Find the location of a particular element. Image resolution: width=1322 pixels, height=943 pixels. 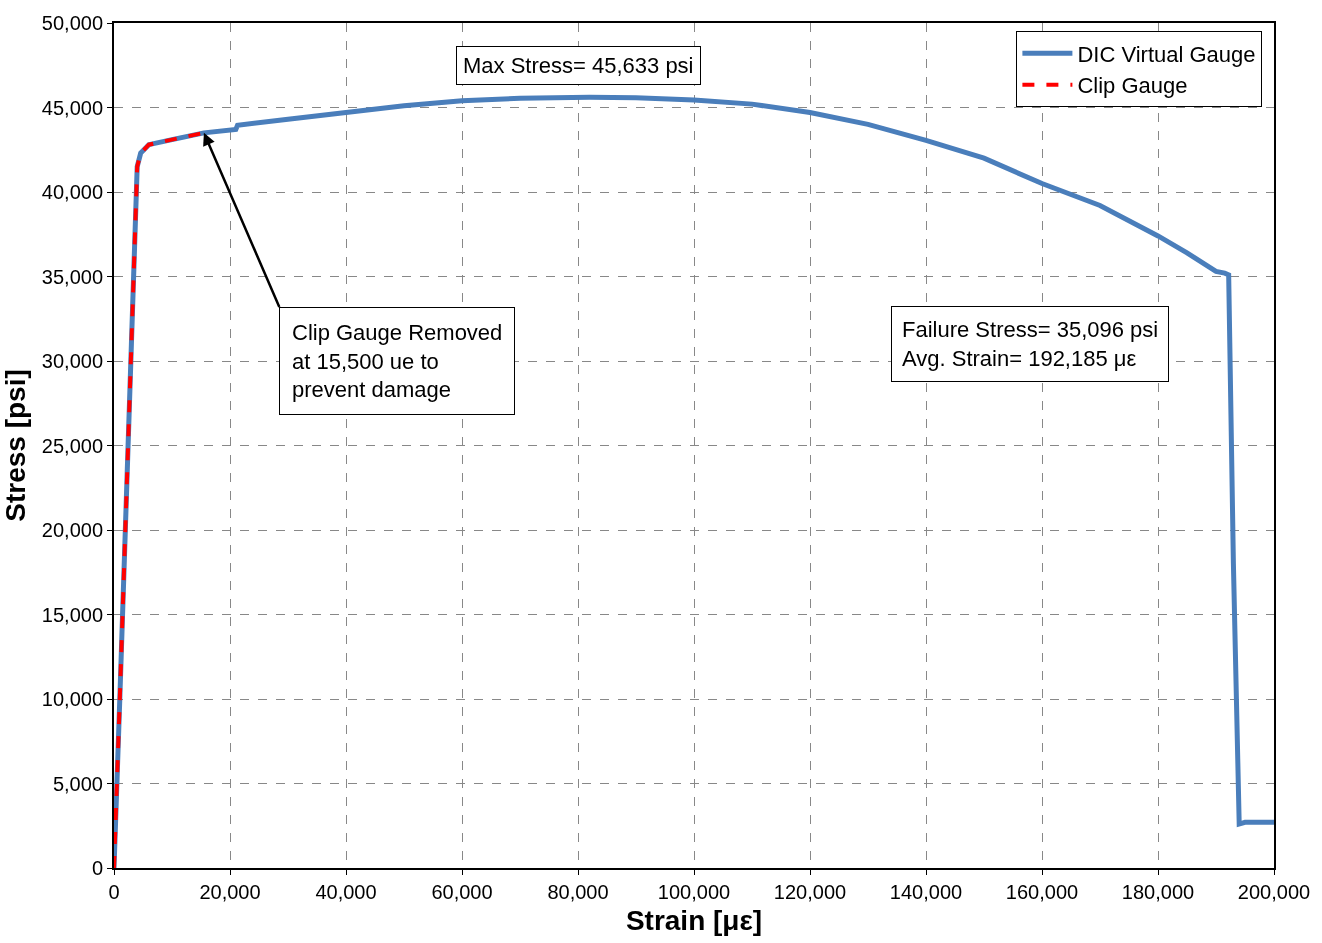

x-tick-label: 20,000 is located at coordinates (230, 892).